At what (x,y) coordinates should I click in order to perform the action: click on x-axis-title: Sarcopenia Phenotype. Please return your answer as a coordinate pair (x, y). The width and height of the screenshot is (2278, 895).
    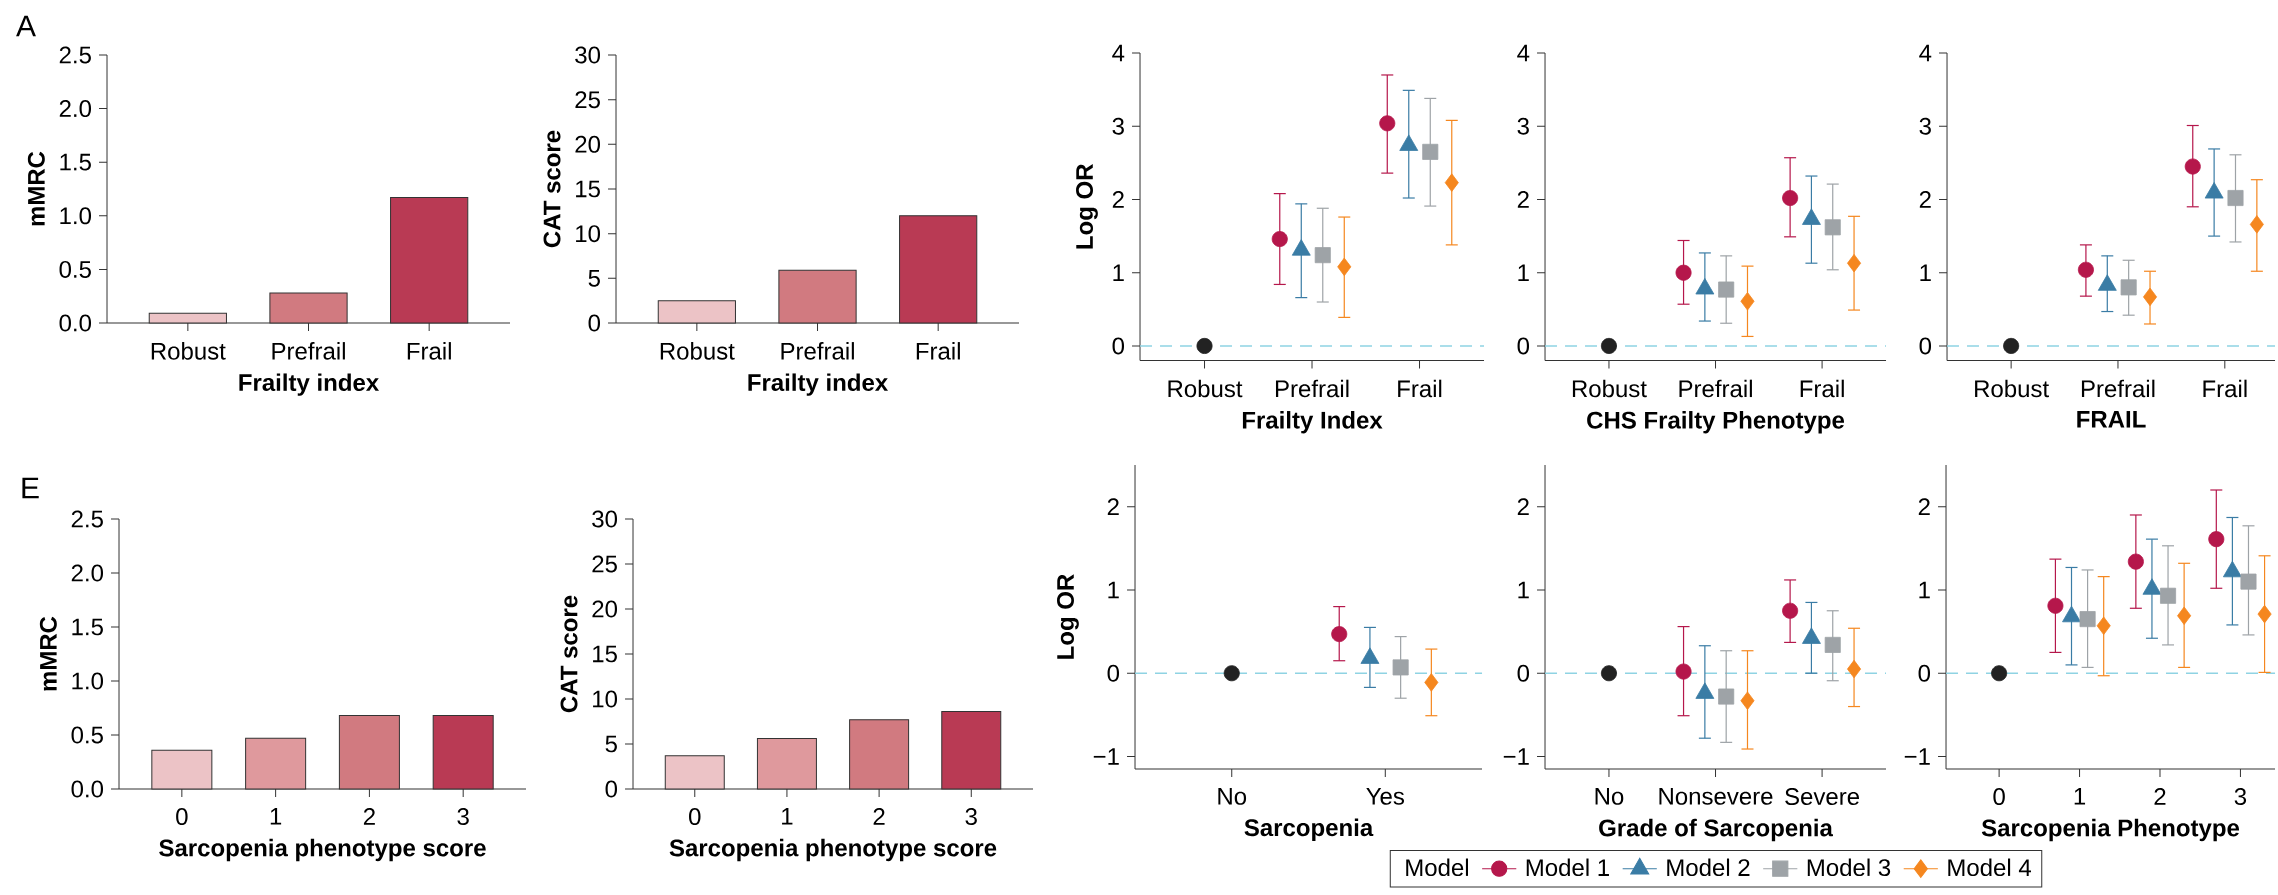
    Looking at the image, I should click on (2110, 830).